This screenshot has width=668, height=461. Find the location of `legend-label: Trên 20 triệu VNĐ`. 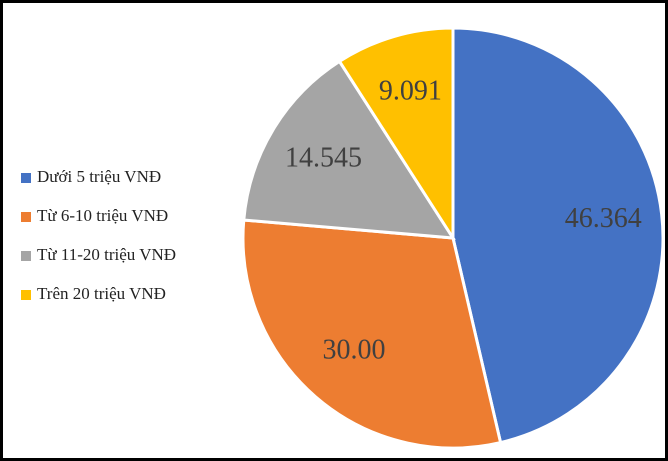

legend-label: Trên 20 triệu VNĐ is located at coordinates (101, 293).